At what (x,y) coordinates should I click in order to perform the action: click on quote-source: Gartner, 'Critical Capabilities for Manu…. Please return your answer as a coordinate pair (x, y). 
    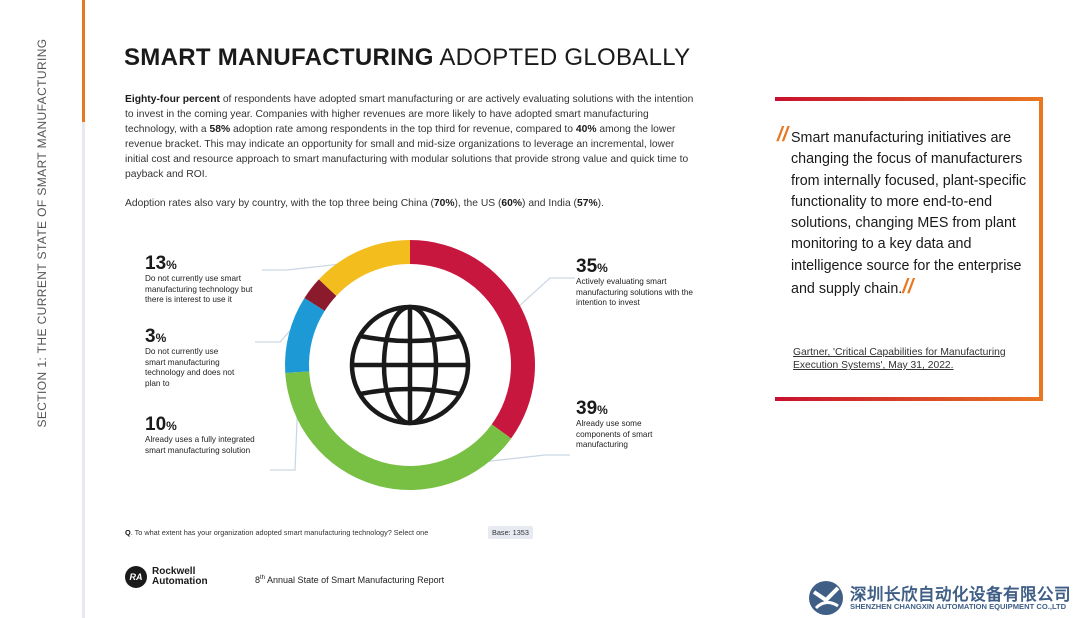
    Looking at the image, I should click on (899, 359).